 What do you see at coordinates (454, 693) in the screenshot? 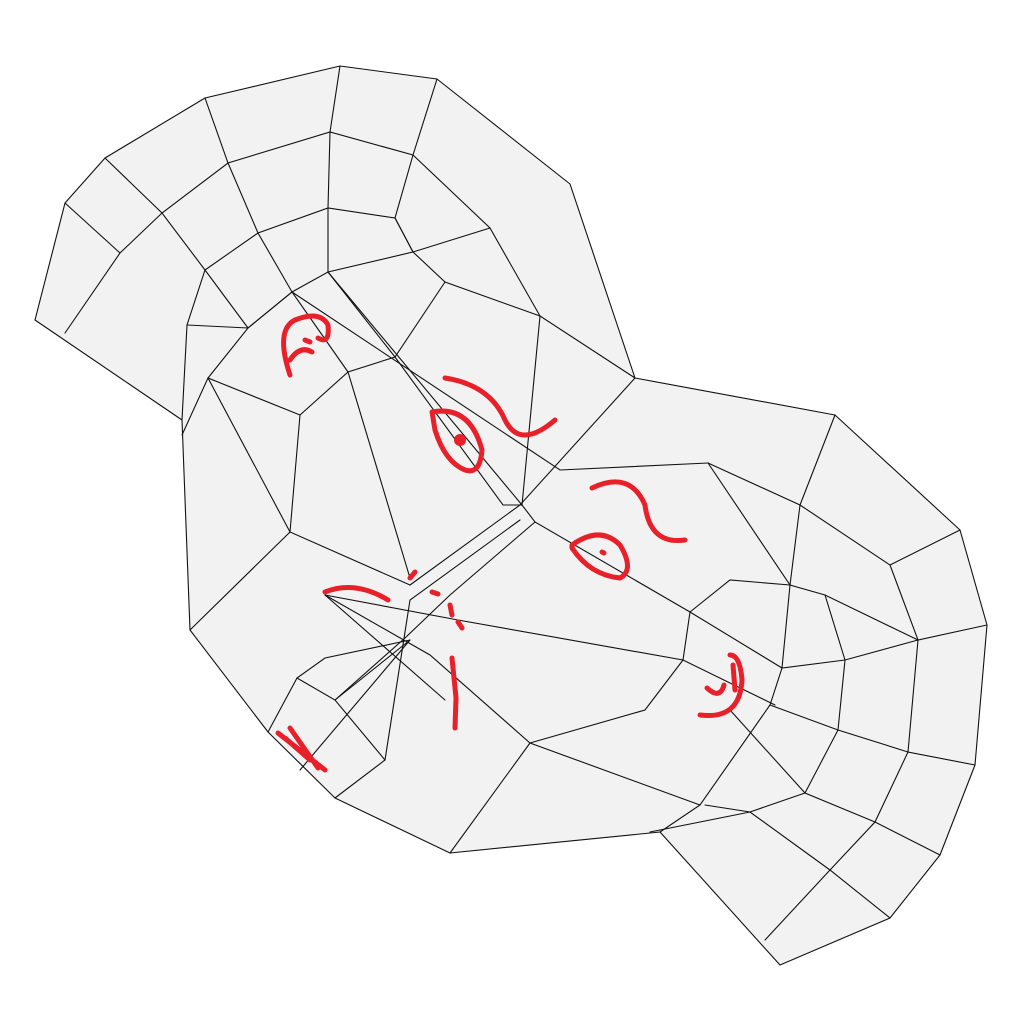
I see `mouth-mark` at bounding box center [454, 693].